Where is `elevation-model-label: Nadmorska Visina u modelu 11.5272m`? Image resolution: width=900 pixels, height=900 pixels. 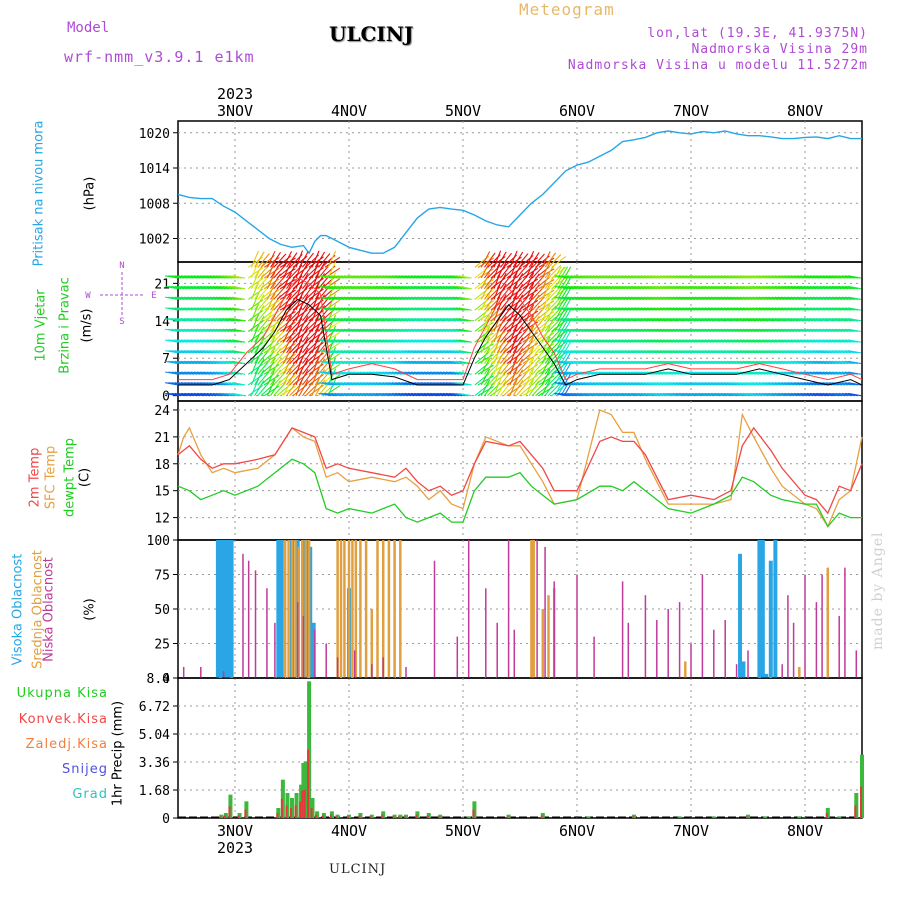
elevation-model-label: Nadmorska Visina u modelu 11.5272m is located at coordinates (717, 65).